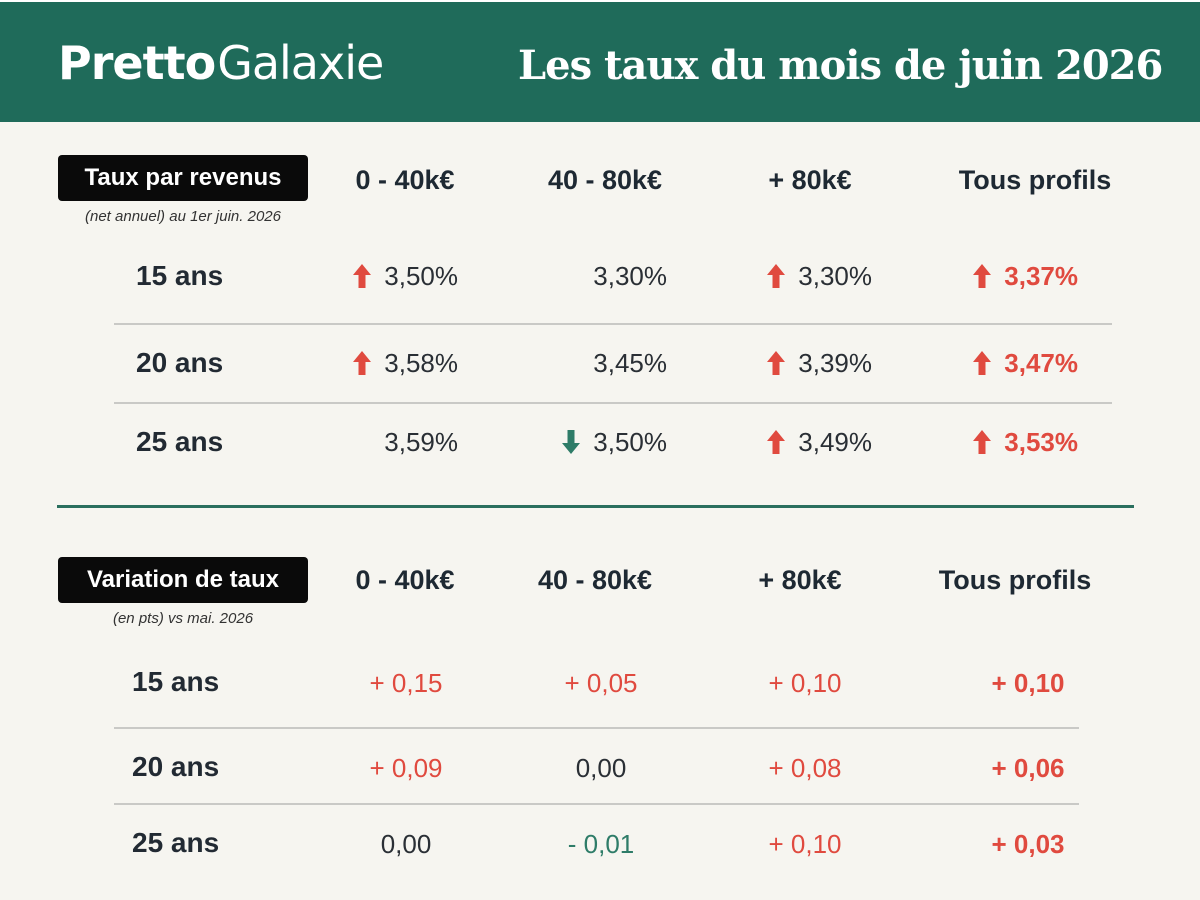 This screenshot has width=1200, height=900. What do you see at coordinates (180, 275) in the screenshot?
I see `rates-row-label: 15 ans` at bounding box center [180, 275].